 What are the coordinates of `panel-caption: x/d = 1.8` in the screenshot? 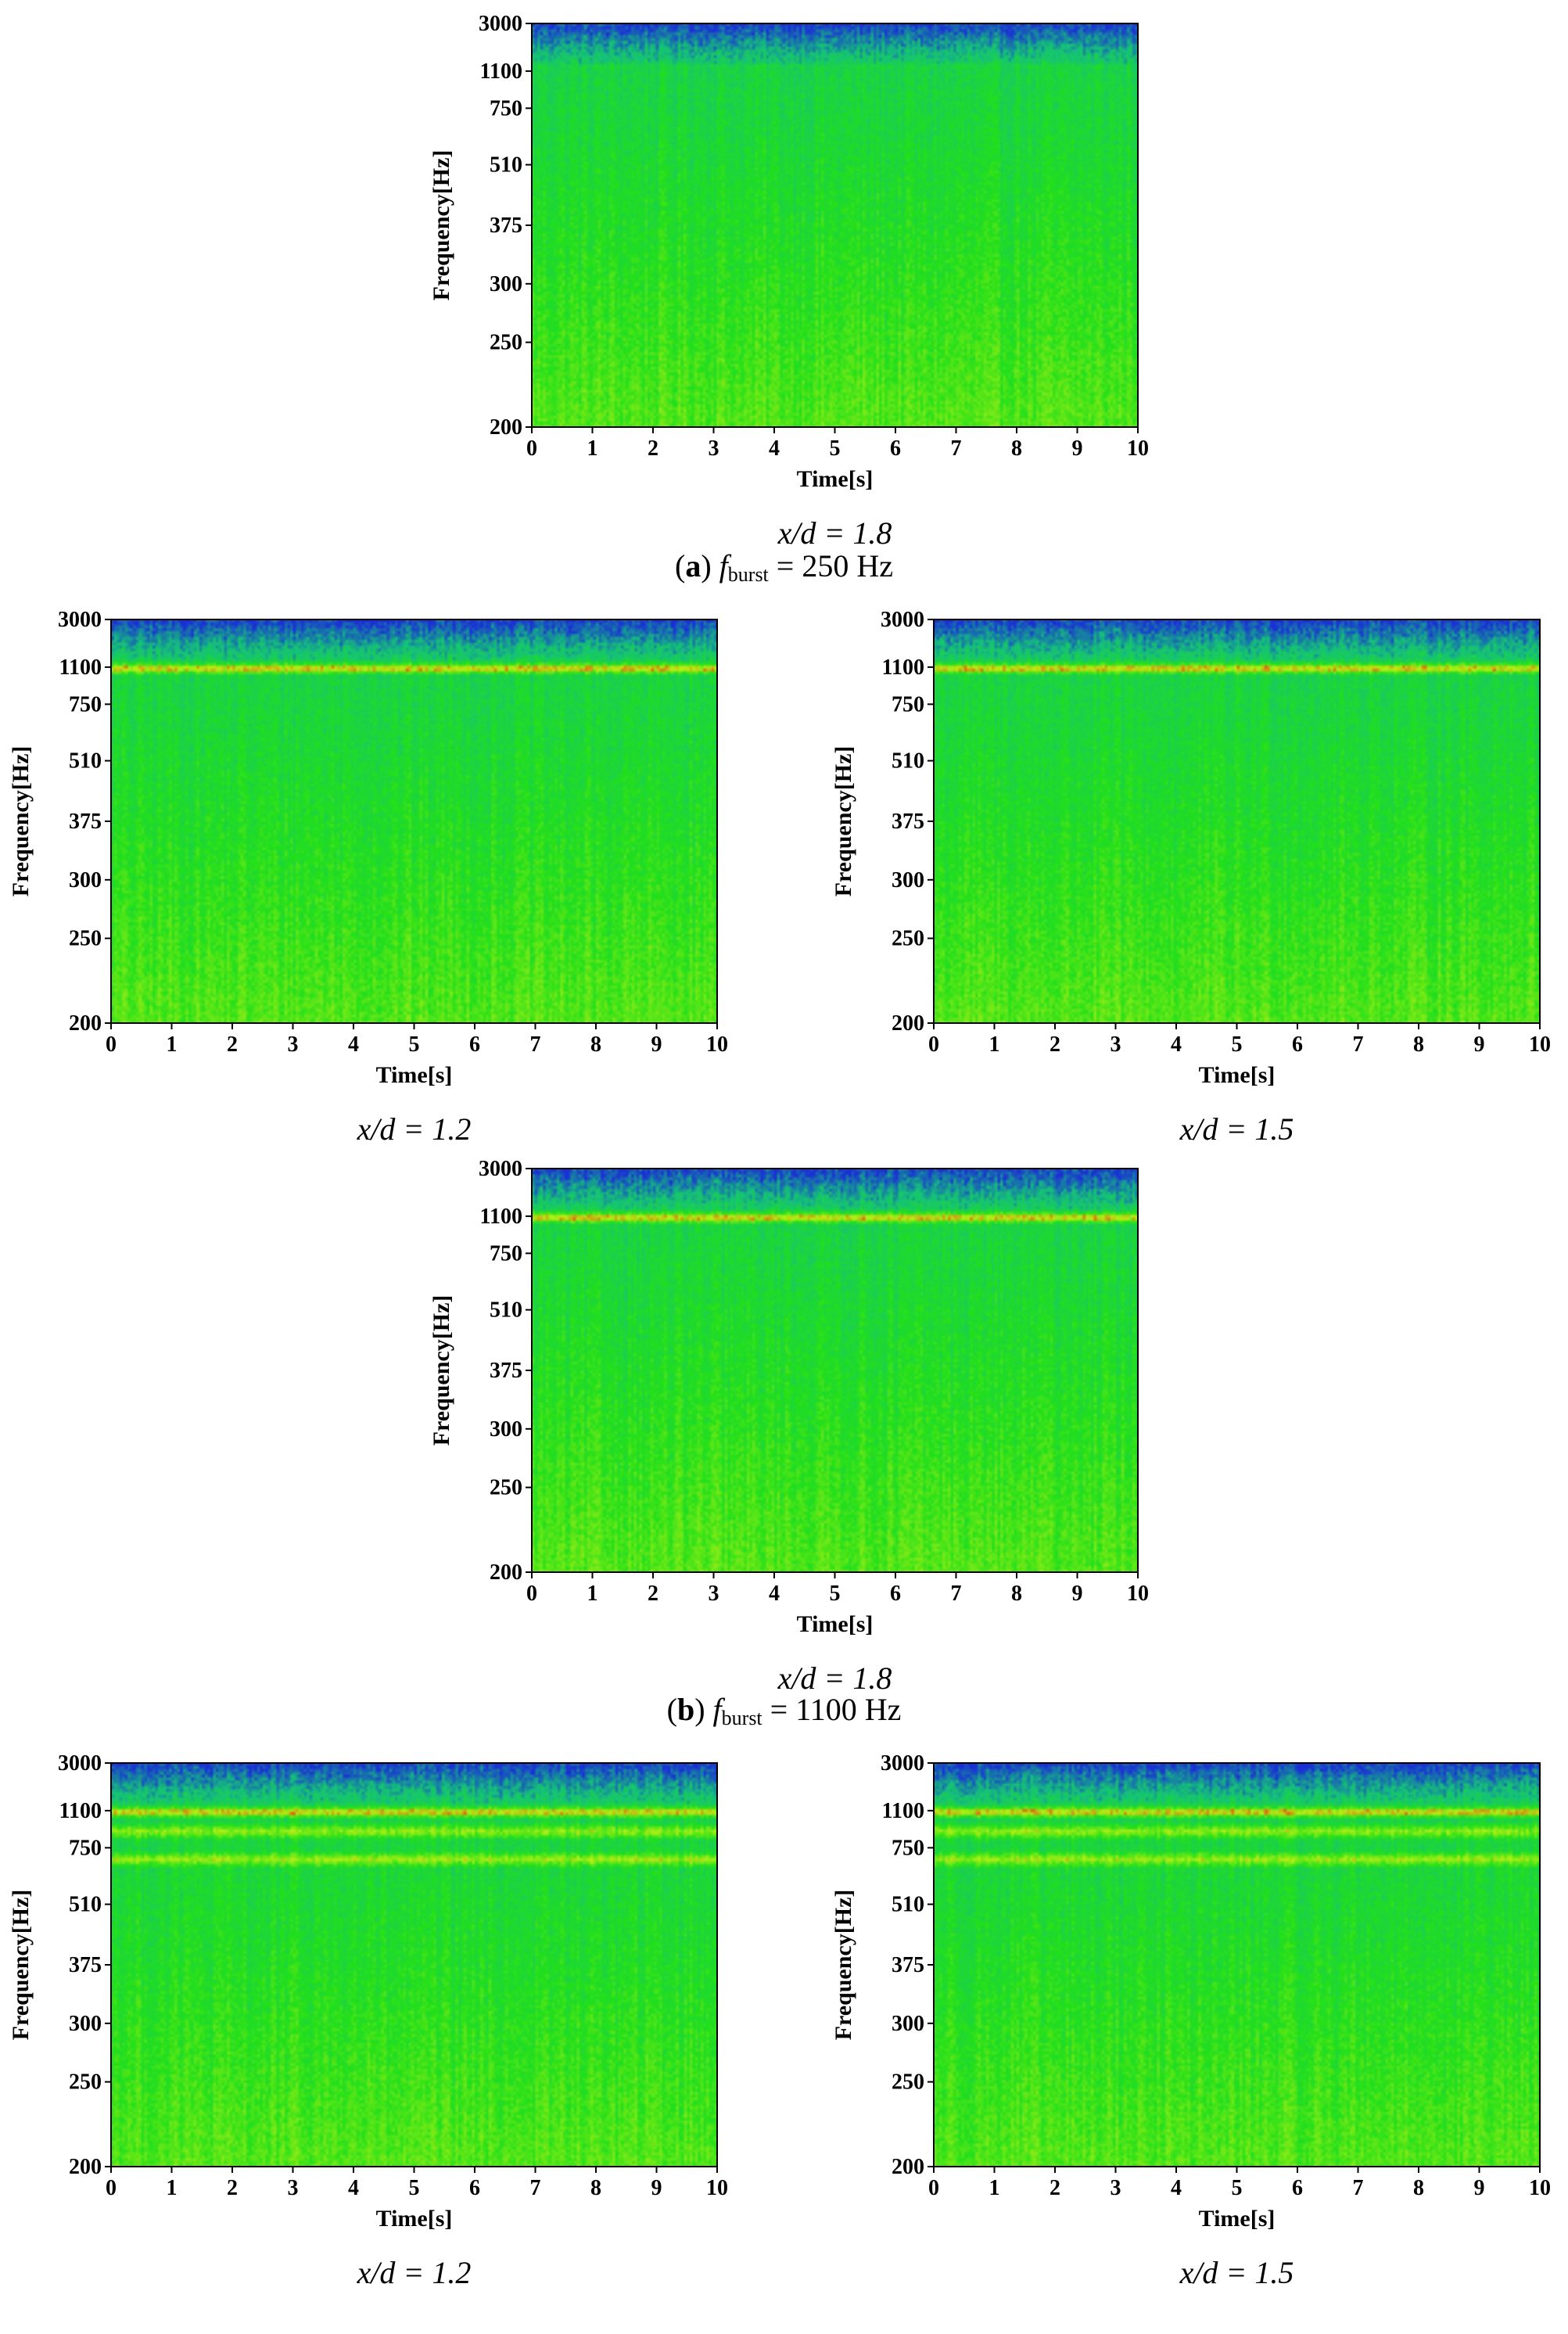 It's located at (835, 533).